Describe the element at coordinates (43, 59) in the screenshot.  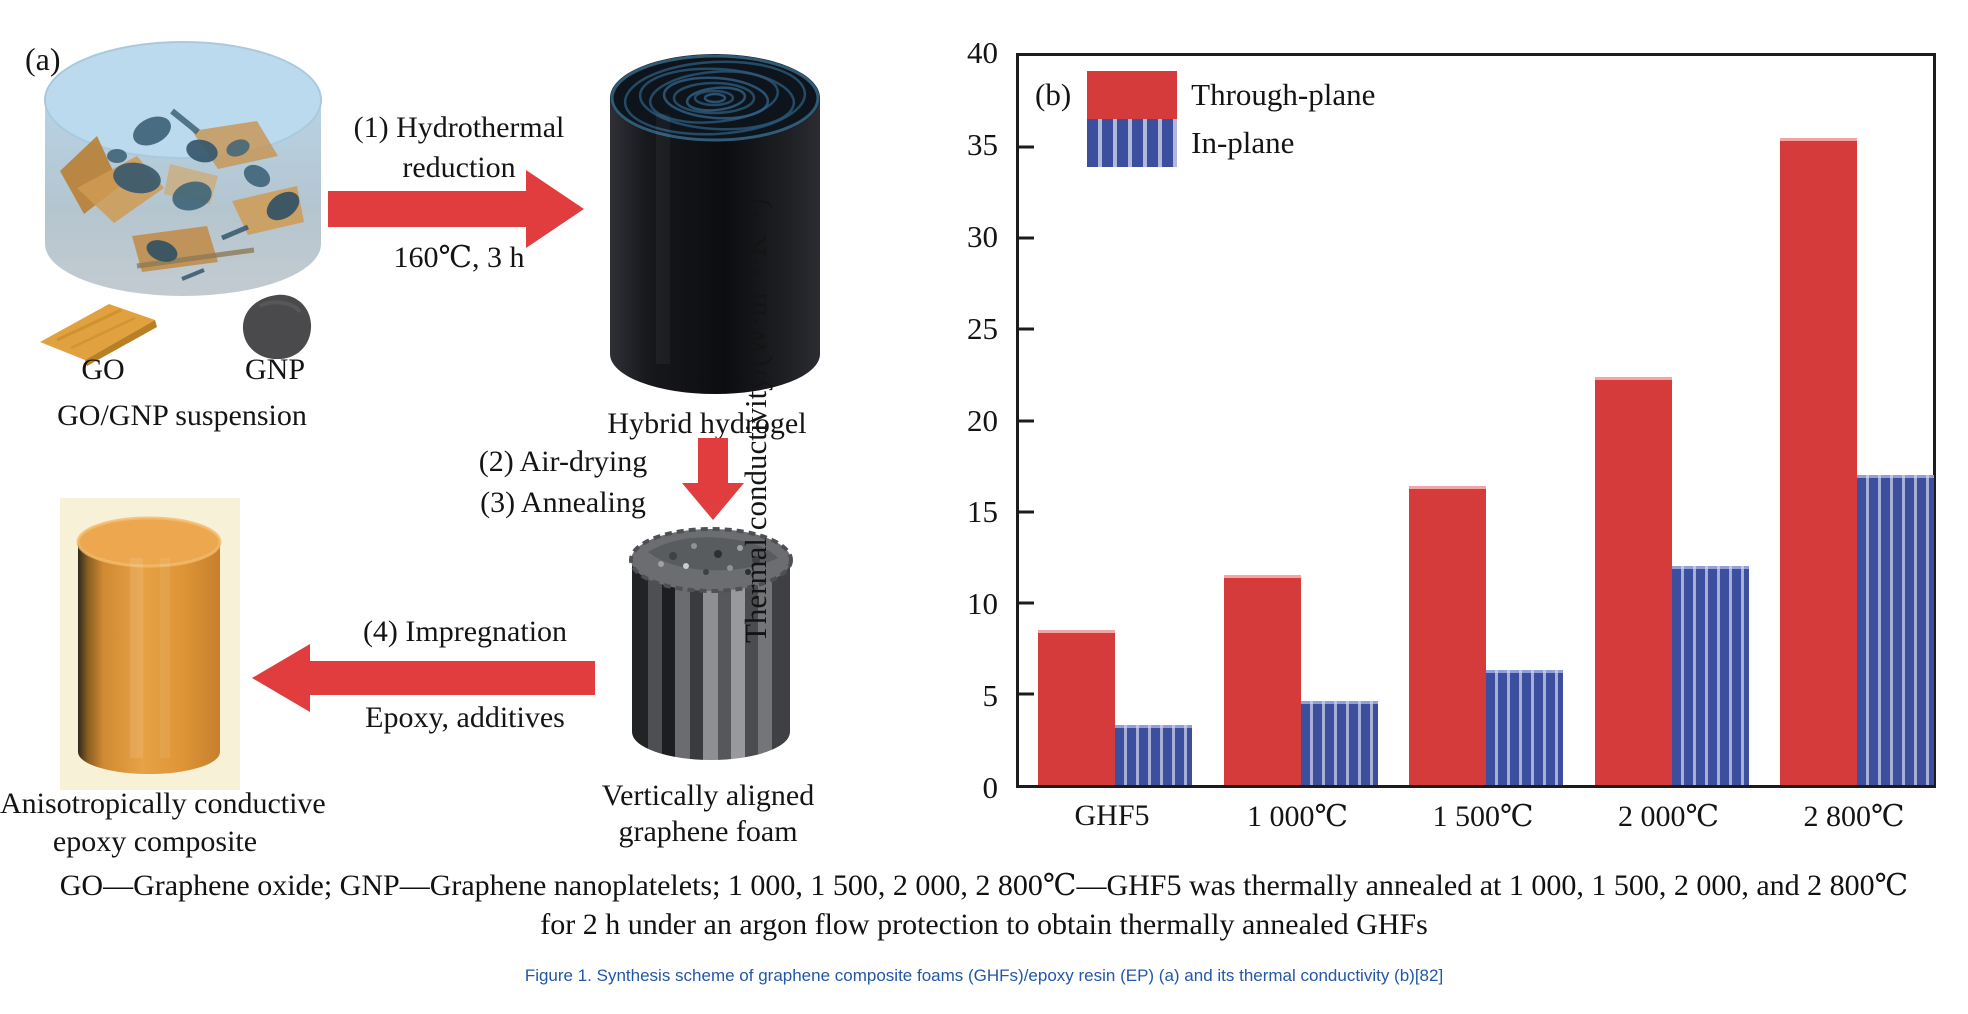
I see `panel-a-label: (a)` at that location.